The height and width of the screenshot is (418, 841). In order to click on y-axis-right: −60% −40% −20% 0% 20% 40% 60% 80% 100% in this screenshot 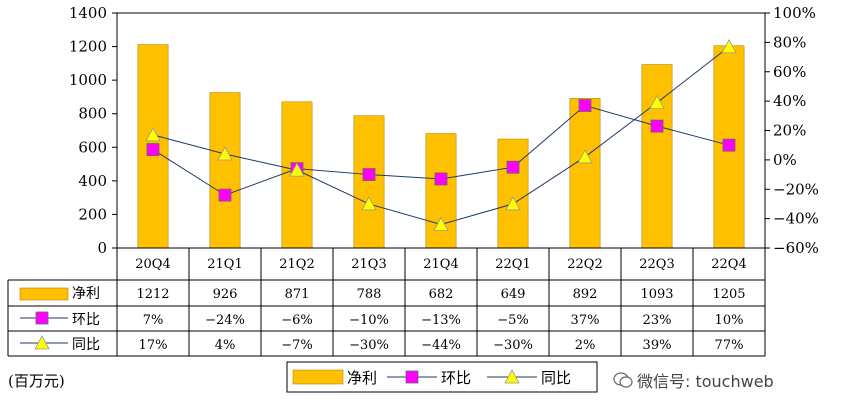, I will do `click(792, 130)`.